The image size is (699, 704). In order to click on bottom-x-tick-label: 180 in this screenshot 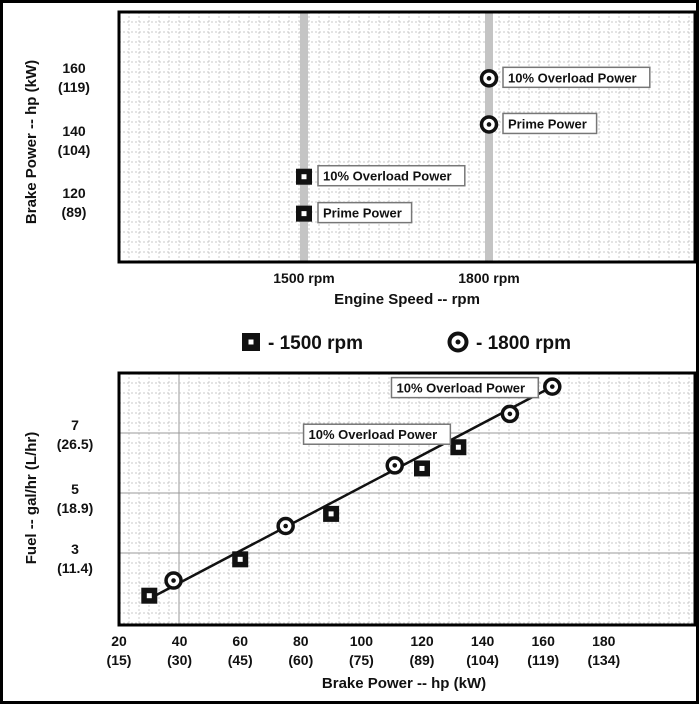, I will do `click(604, 641)`.